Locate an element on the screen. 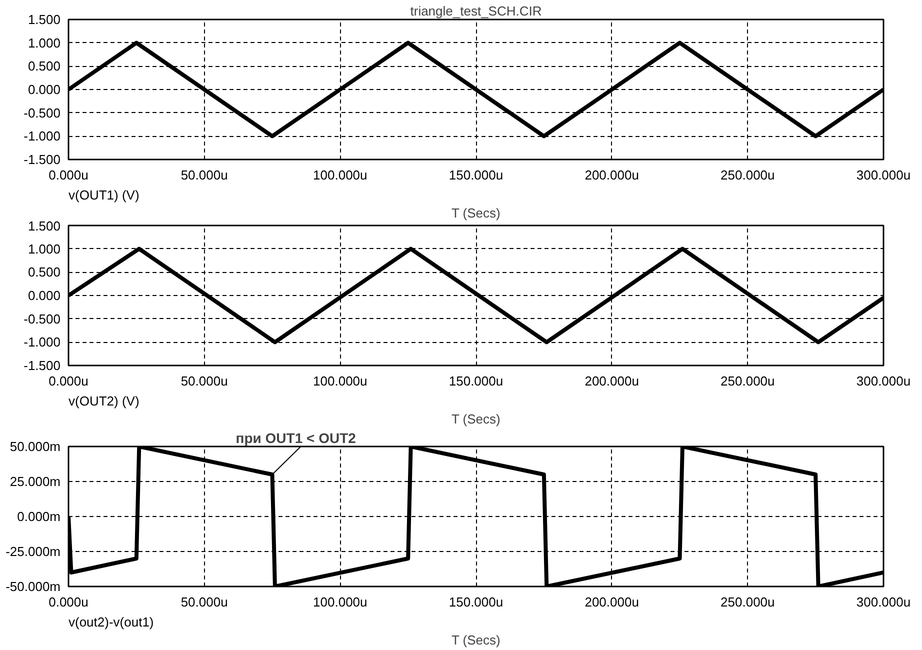 Image resolution: width=922 pixels, height=650 pixels. text: v(out2)-v(out1) is located at coordinates (111, 622).